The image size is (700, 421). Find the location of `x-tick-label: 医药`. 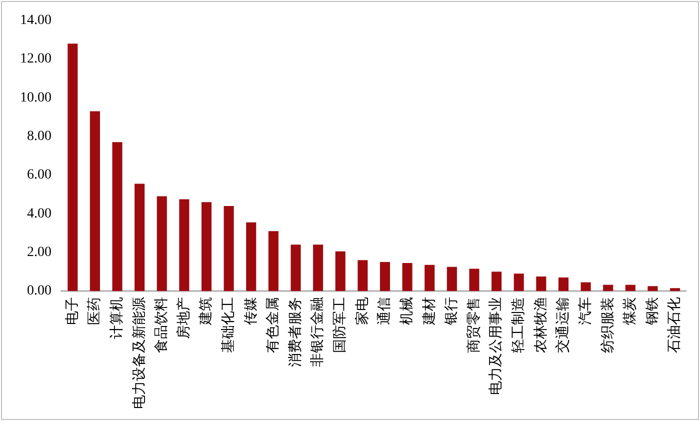

x-tick-label: 医药 is located at coordinates (94, 311).